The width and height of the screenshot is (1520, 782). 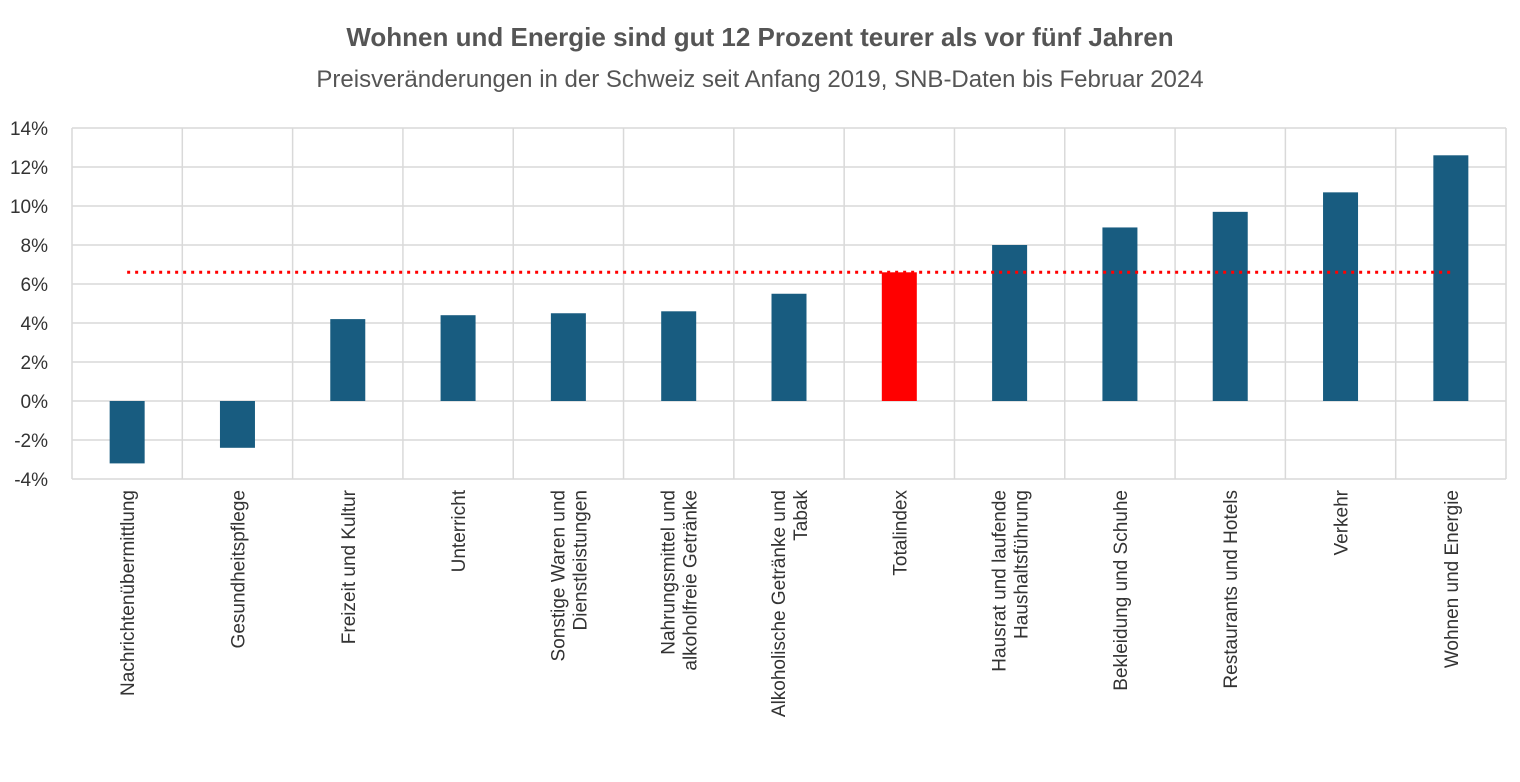 I want to click on category-label-line: Totalindex, so click(x=900, y=533).